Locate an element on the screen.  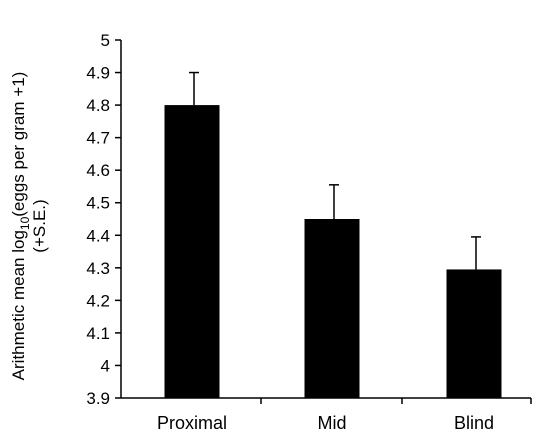
y-axis-label-subscript: 10 is located at coordinates (25, 223).